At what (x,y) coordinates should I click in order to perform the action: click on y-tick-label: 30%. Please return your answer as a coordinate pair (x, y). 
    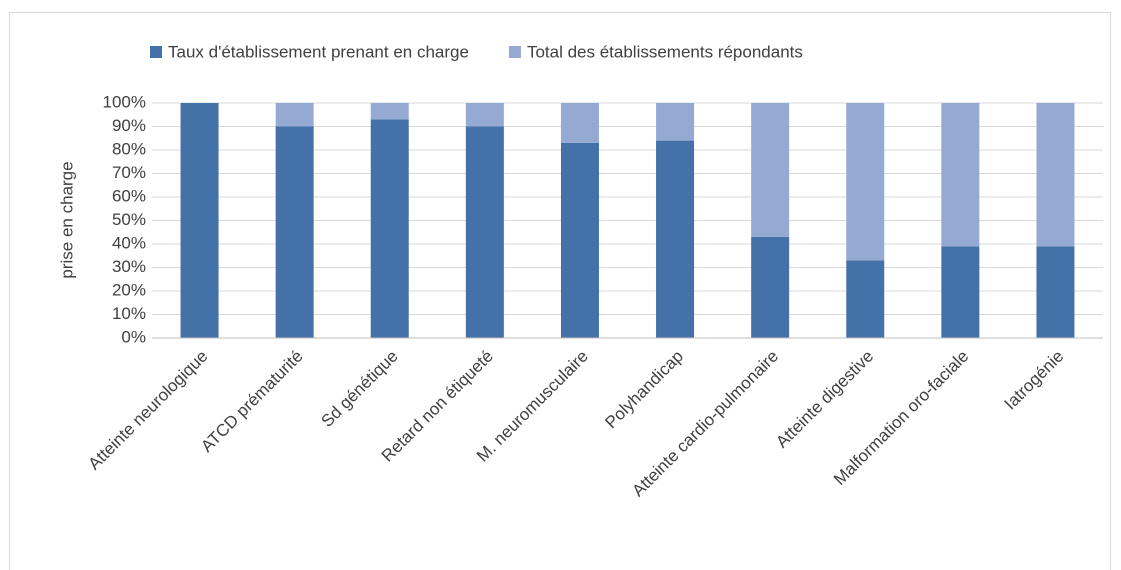
    Looking at the image, I should click on (129, 266).